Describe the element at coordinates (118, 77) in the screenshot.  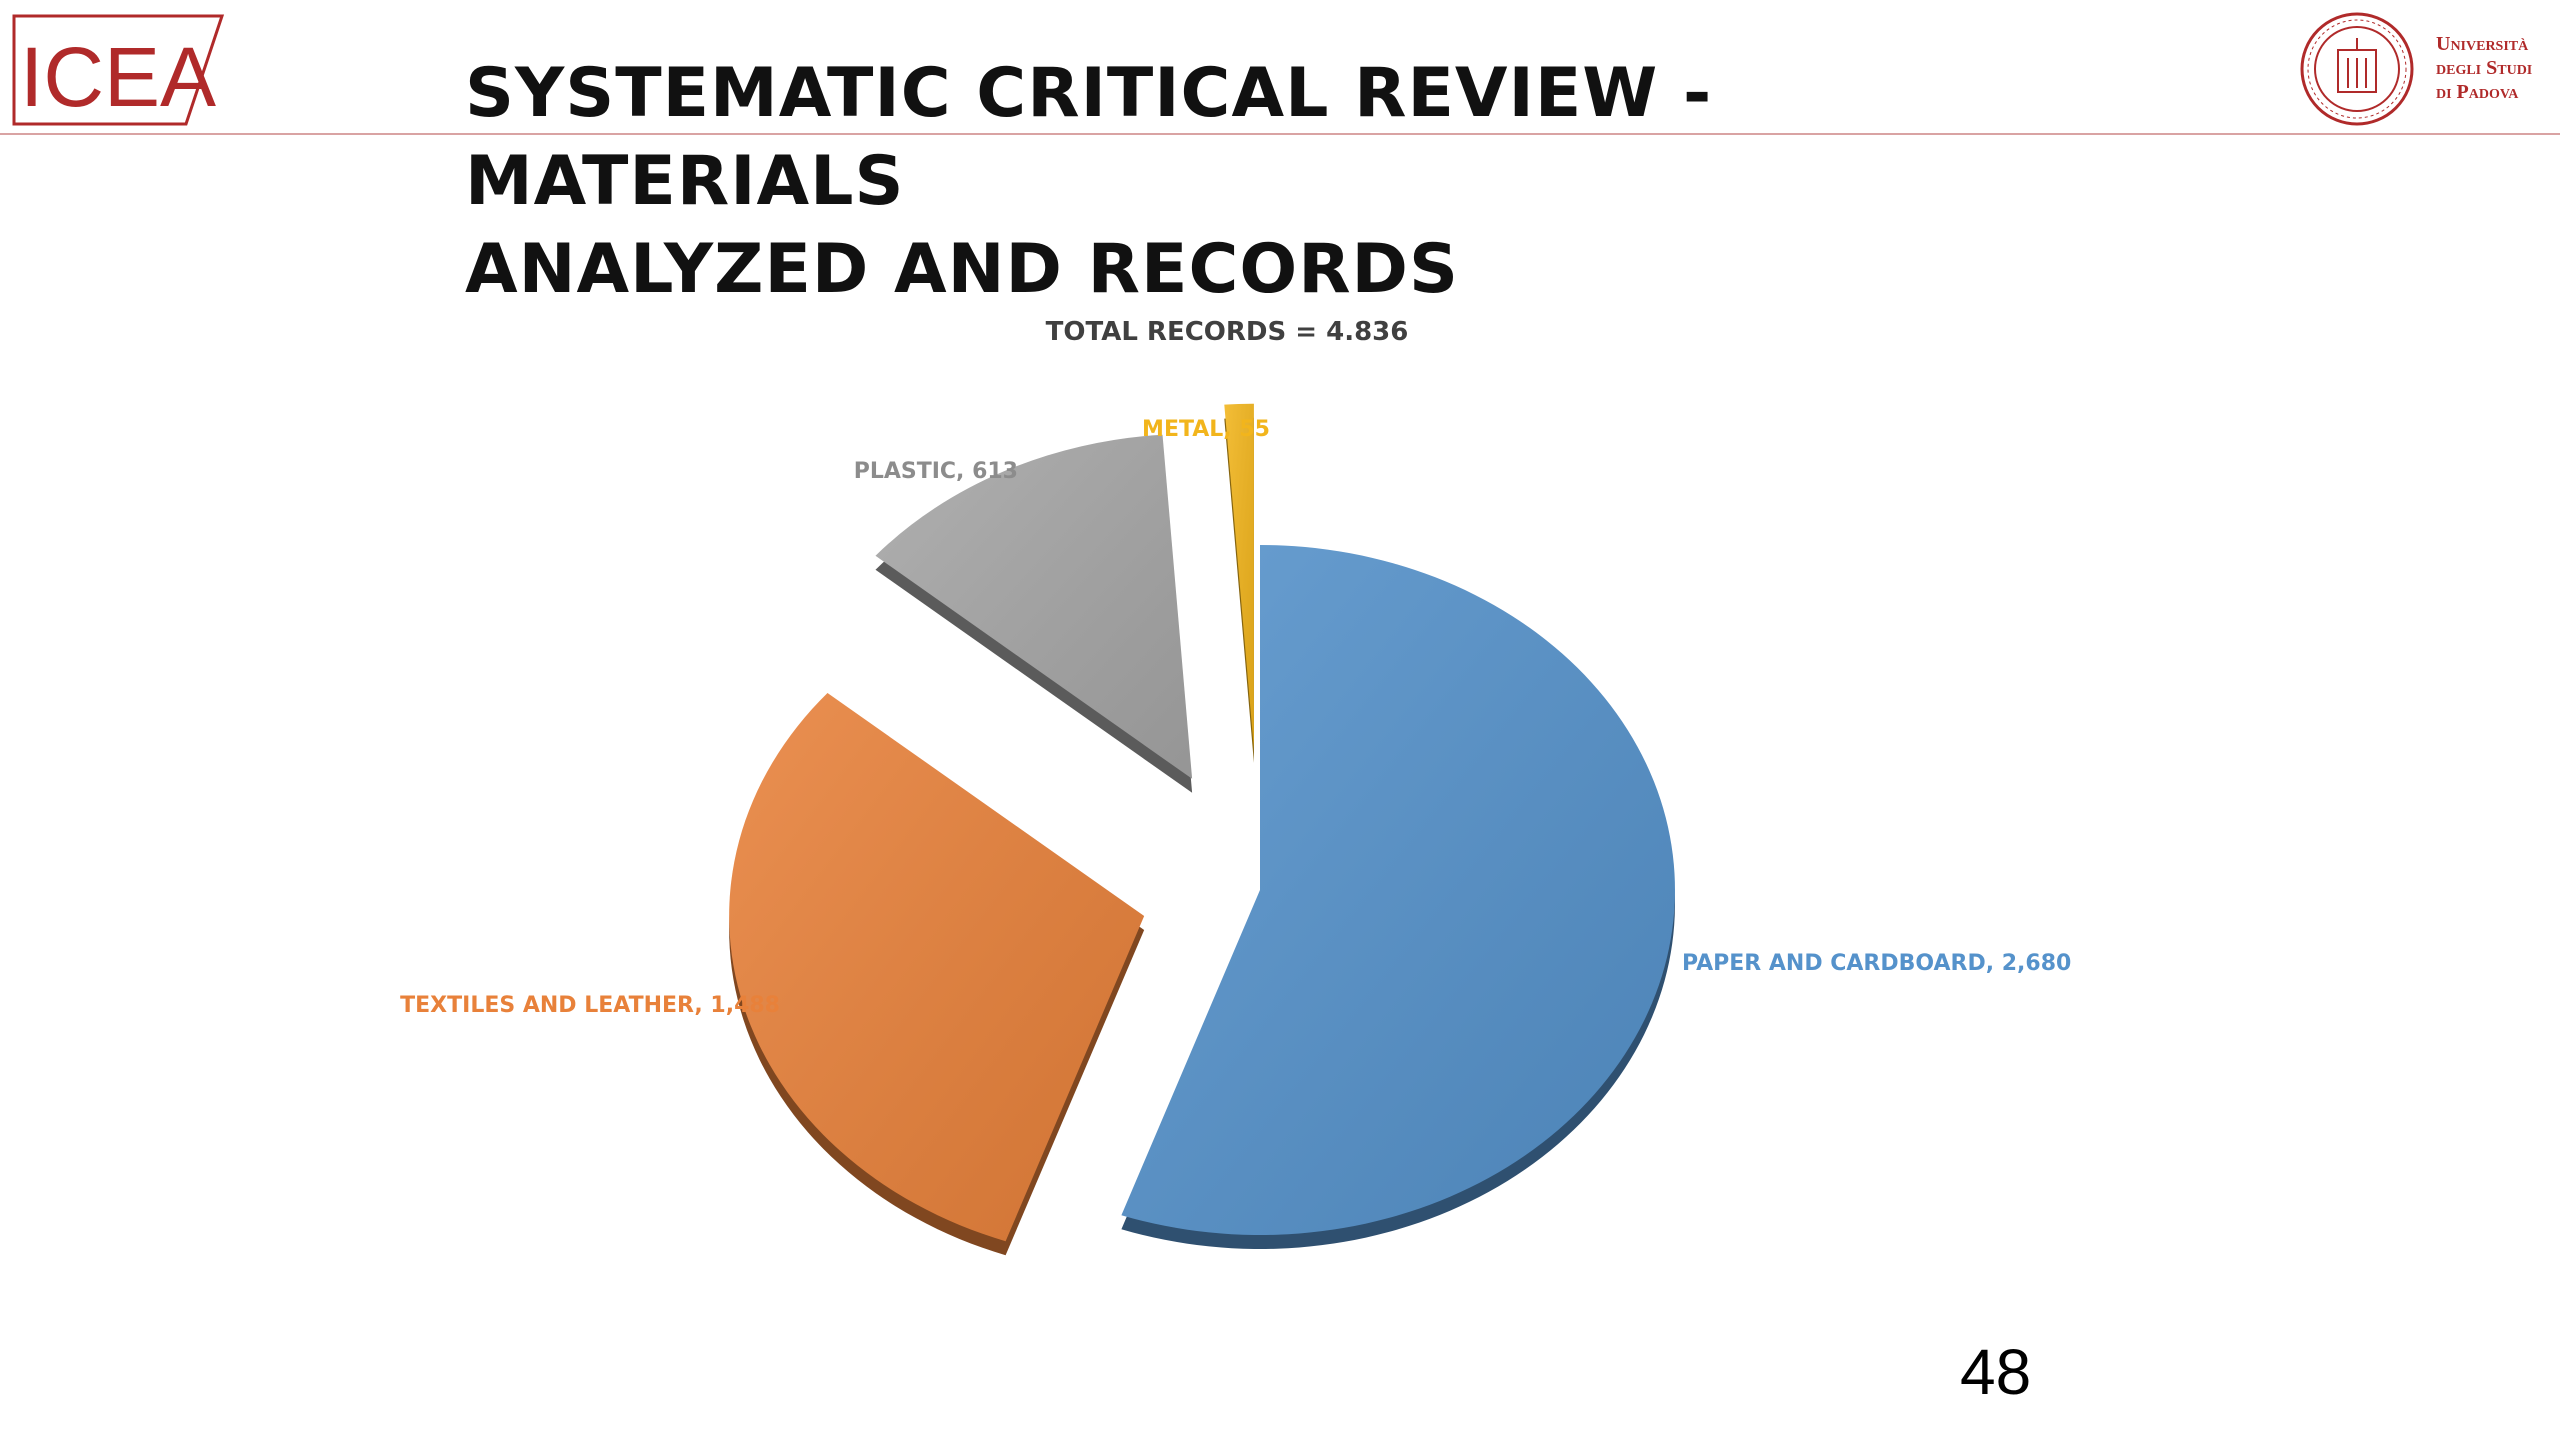
I see `icea-logo-text: ICEA` at that location.